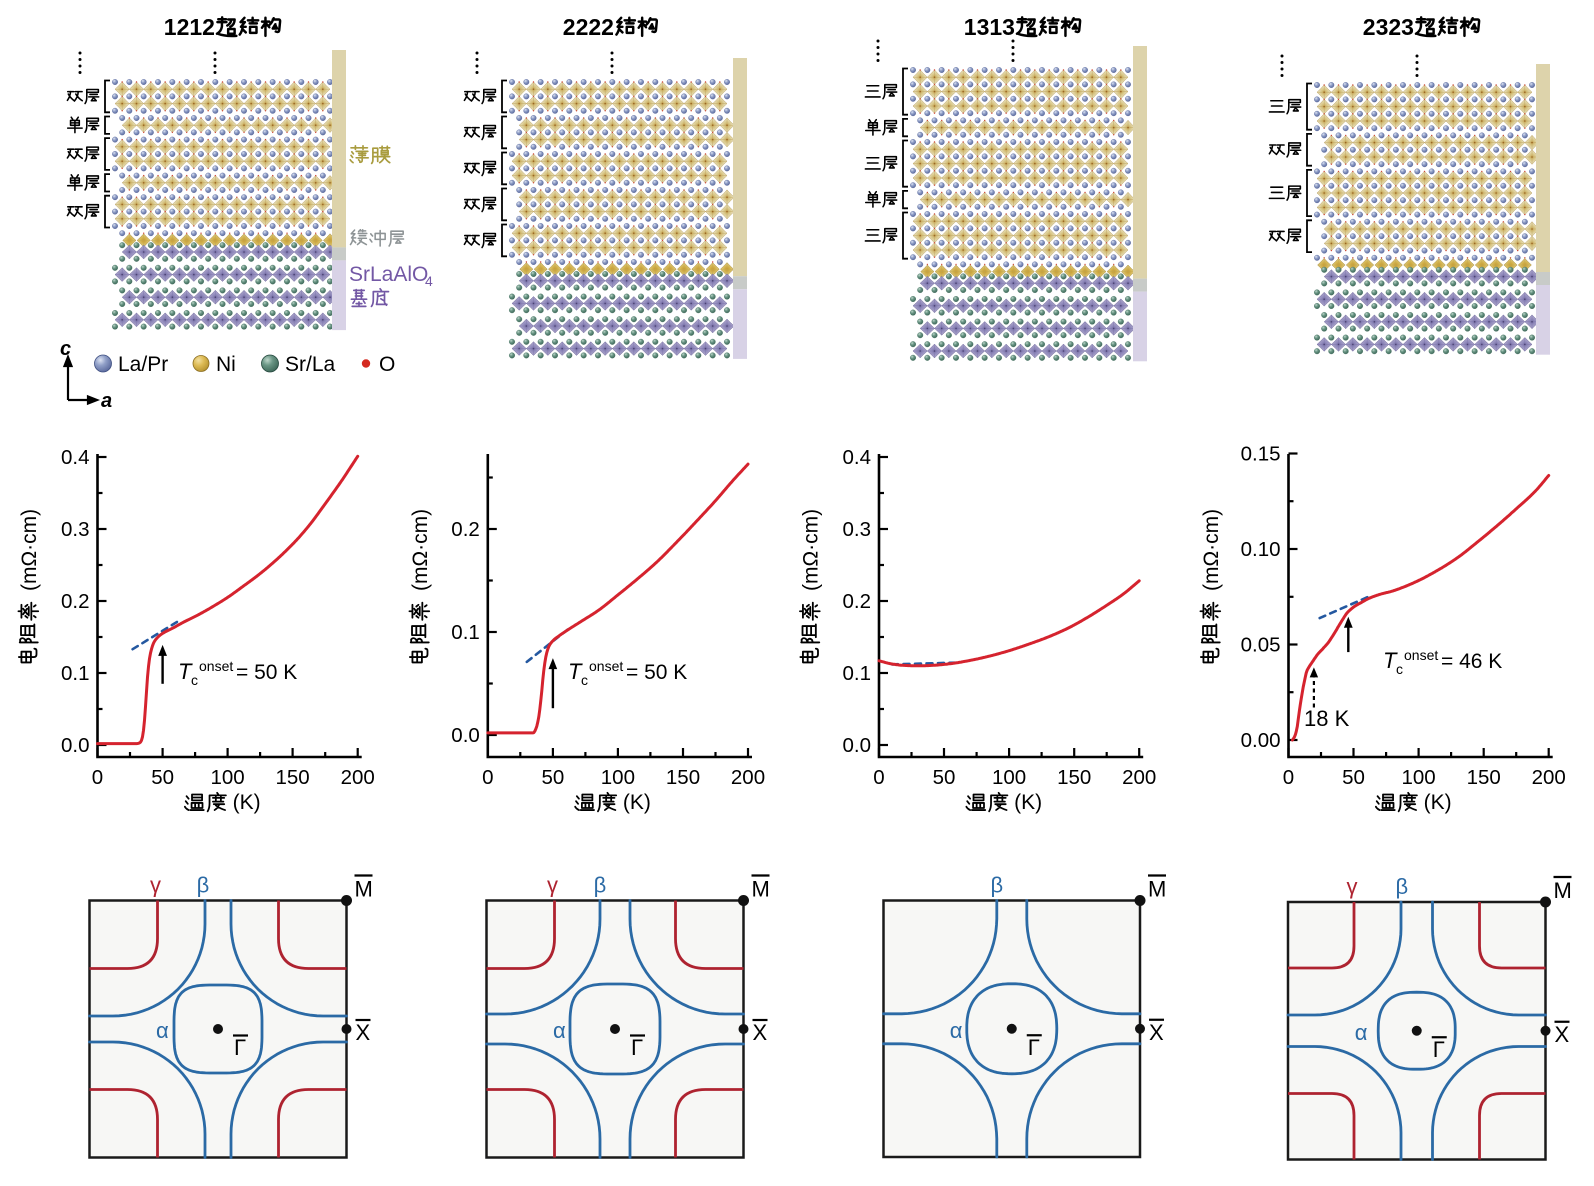 Image resolution: width=1594 pixels, height=1186 pixels. Describe the element at coordinates (989, 27) in the screenshot. I see `svg-text: 1313` at that location.